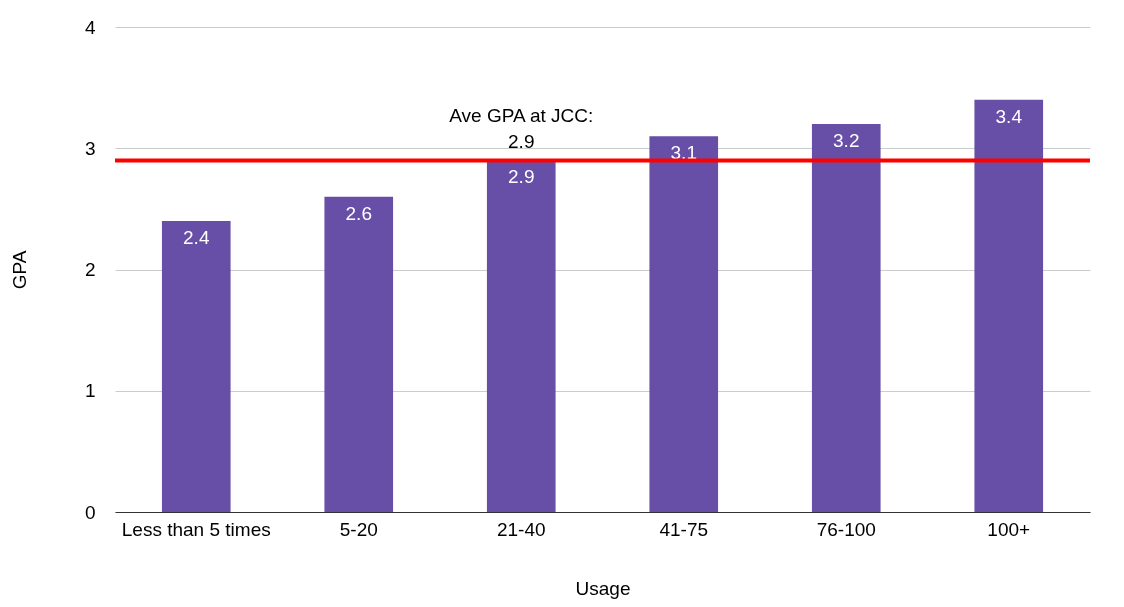 This screenshot has height=607, width=1124. What do you see at coordinates (521, 529) in the screenshot?
I see `x-tick-label: 21-40` at bounding box center [521, 529].